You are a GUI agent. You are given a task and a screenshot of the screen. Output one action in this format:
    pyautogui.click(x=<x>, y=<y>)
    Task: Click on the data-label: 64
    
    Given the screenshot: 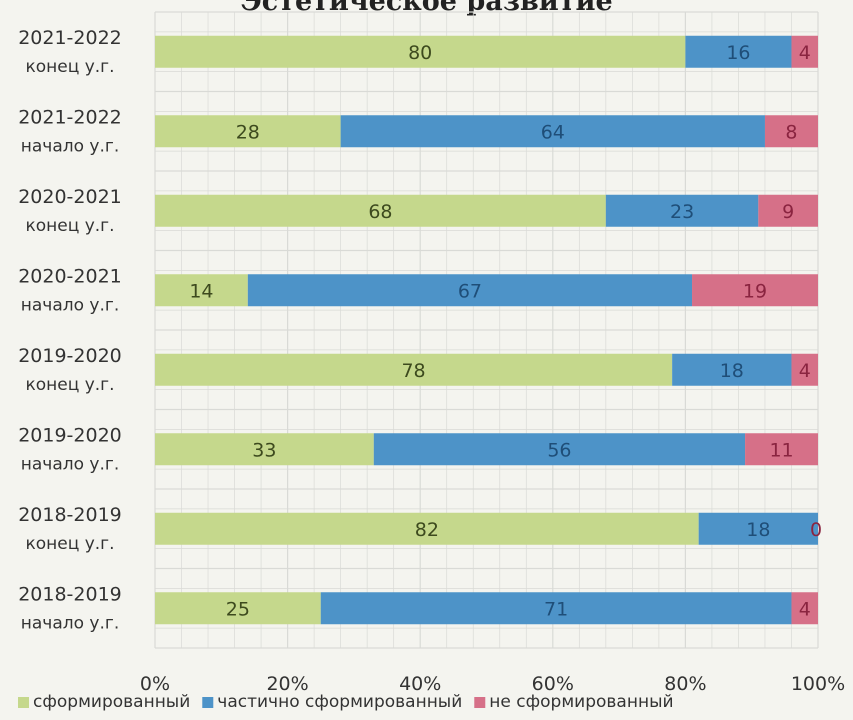 What is the action you would take?
    pyautogui.click(x=553, y=132)
    